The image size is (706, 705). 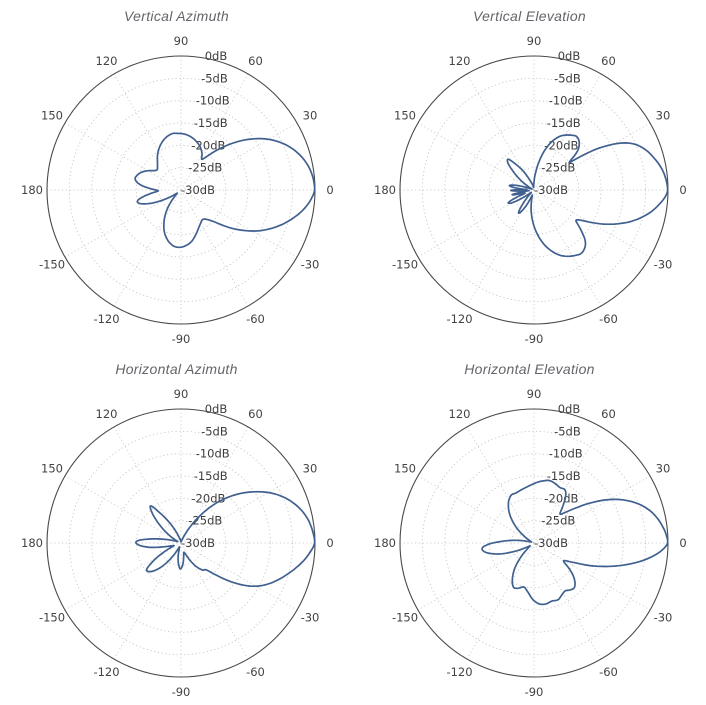 I want to click on db-tick-label: -20dB, so click(x=561, y=498).